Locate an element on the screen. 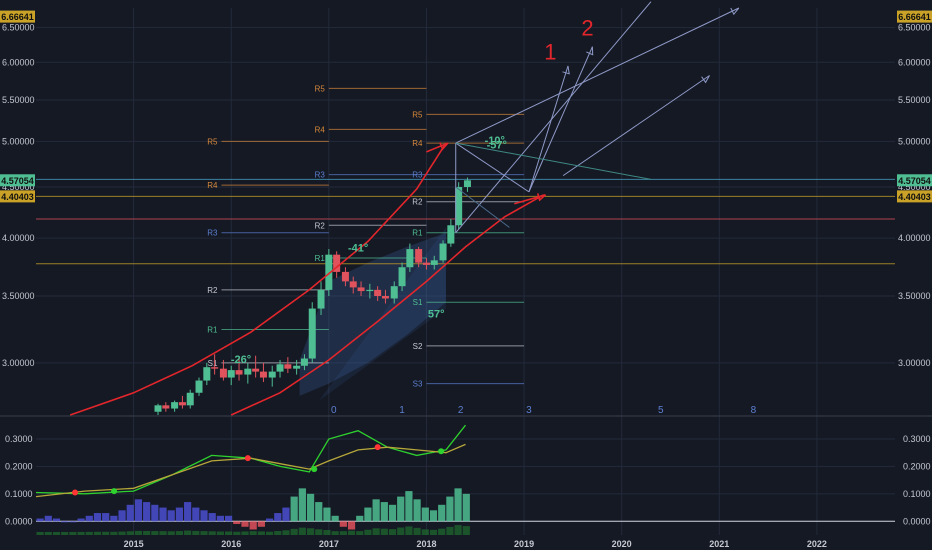 The height and width of the screenshot is (550, 932). annotation-label: -10° is located at coordinates (495, 141).